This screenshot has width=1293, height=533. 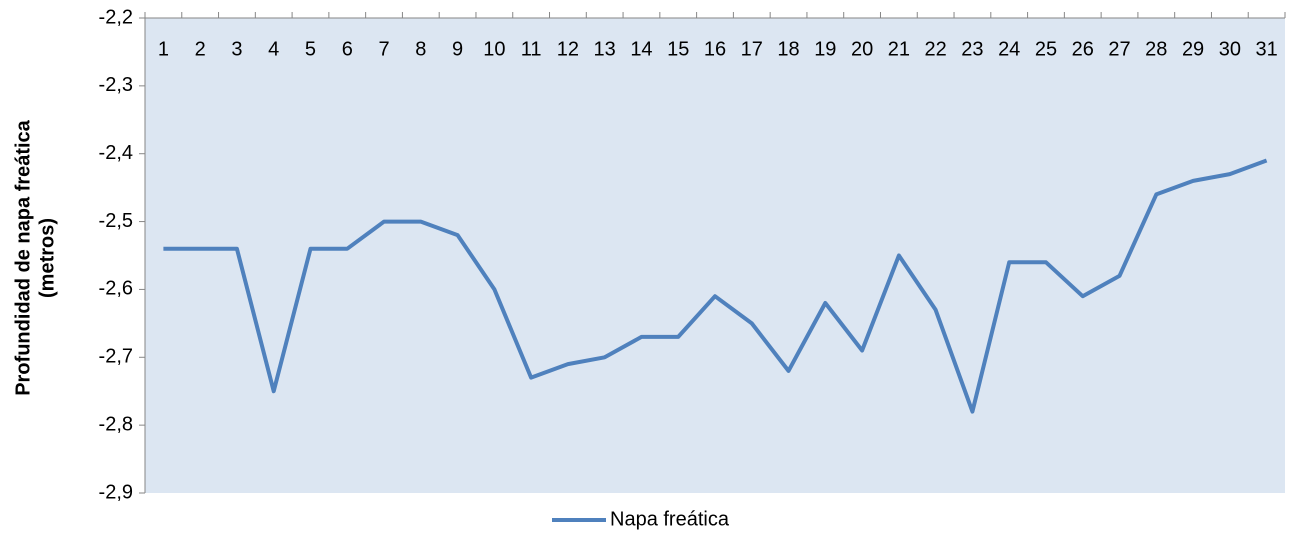 What do you see at coordinates (420, 49) in the screenshot?
I see `x-tick-label: 8` at bounding box center [420, 49].